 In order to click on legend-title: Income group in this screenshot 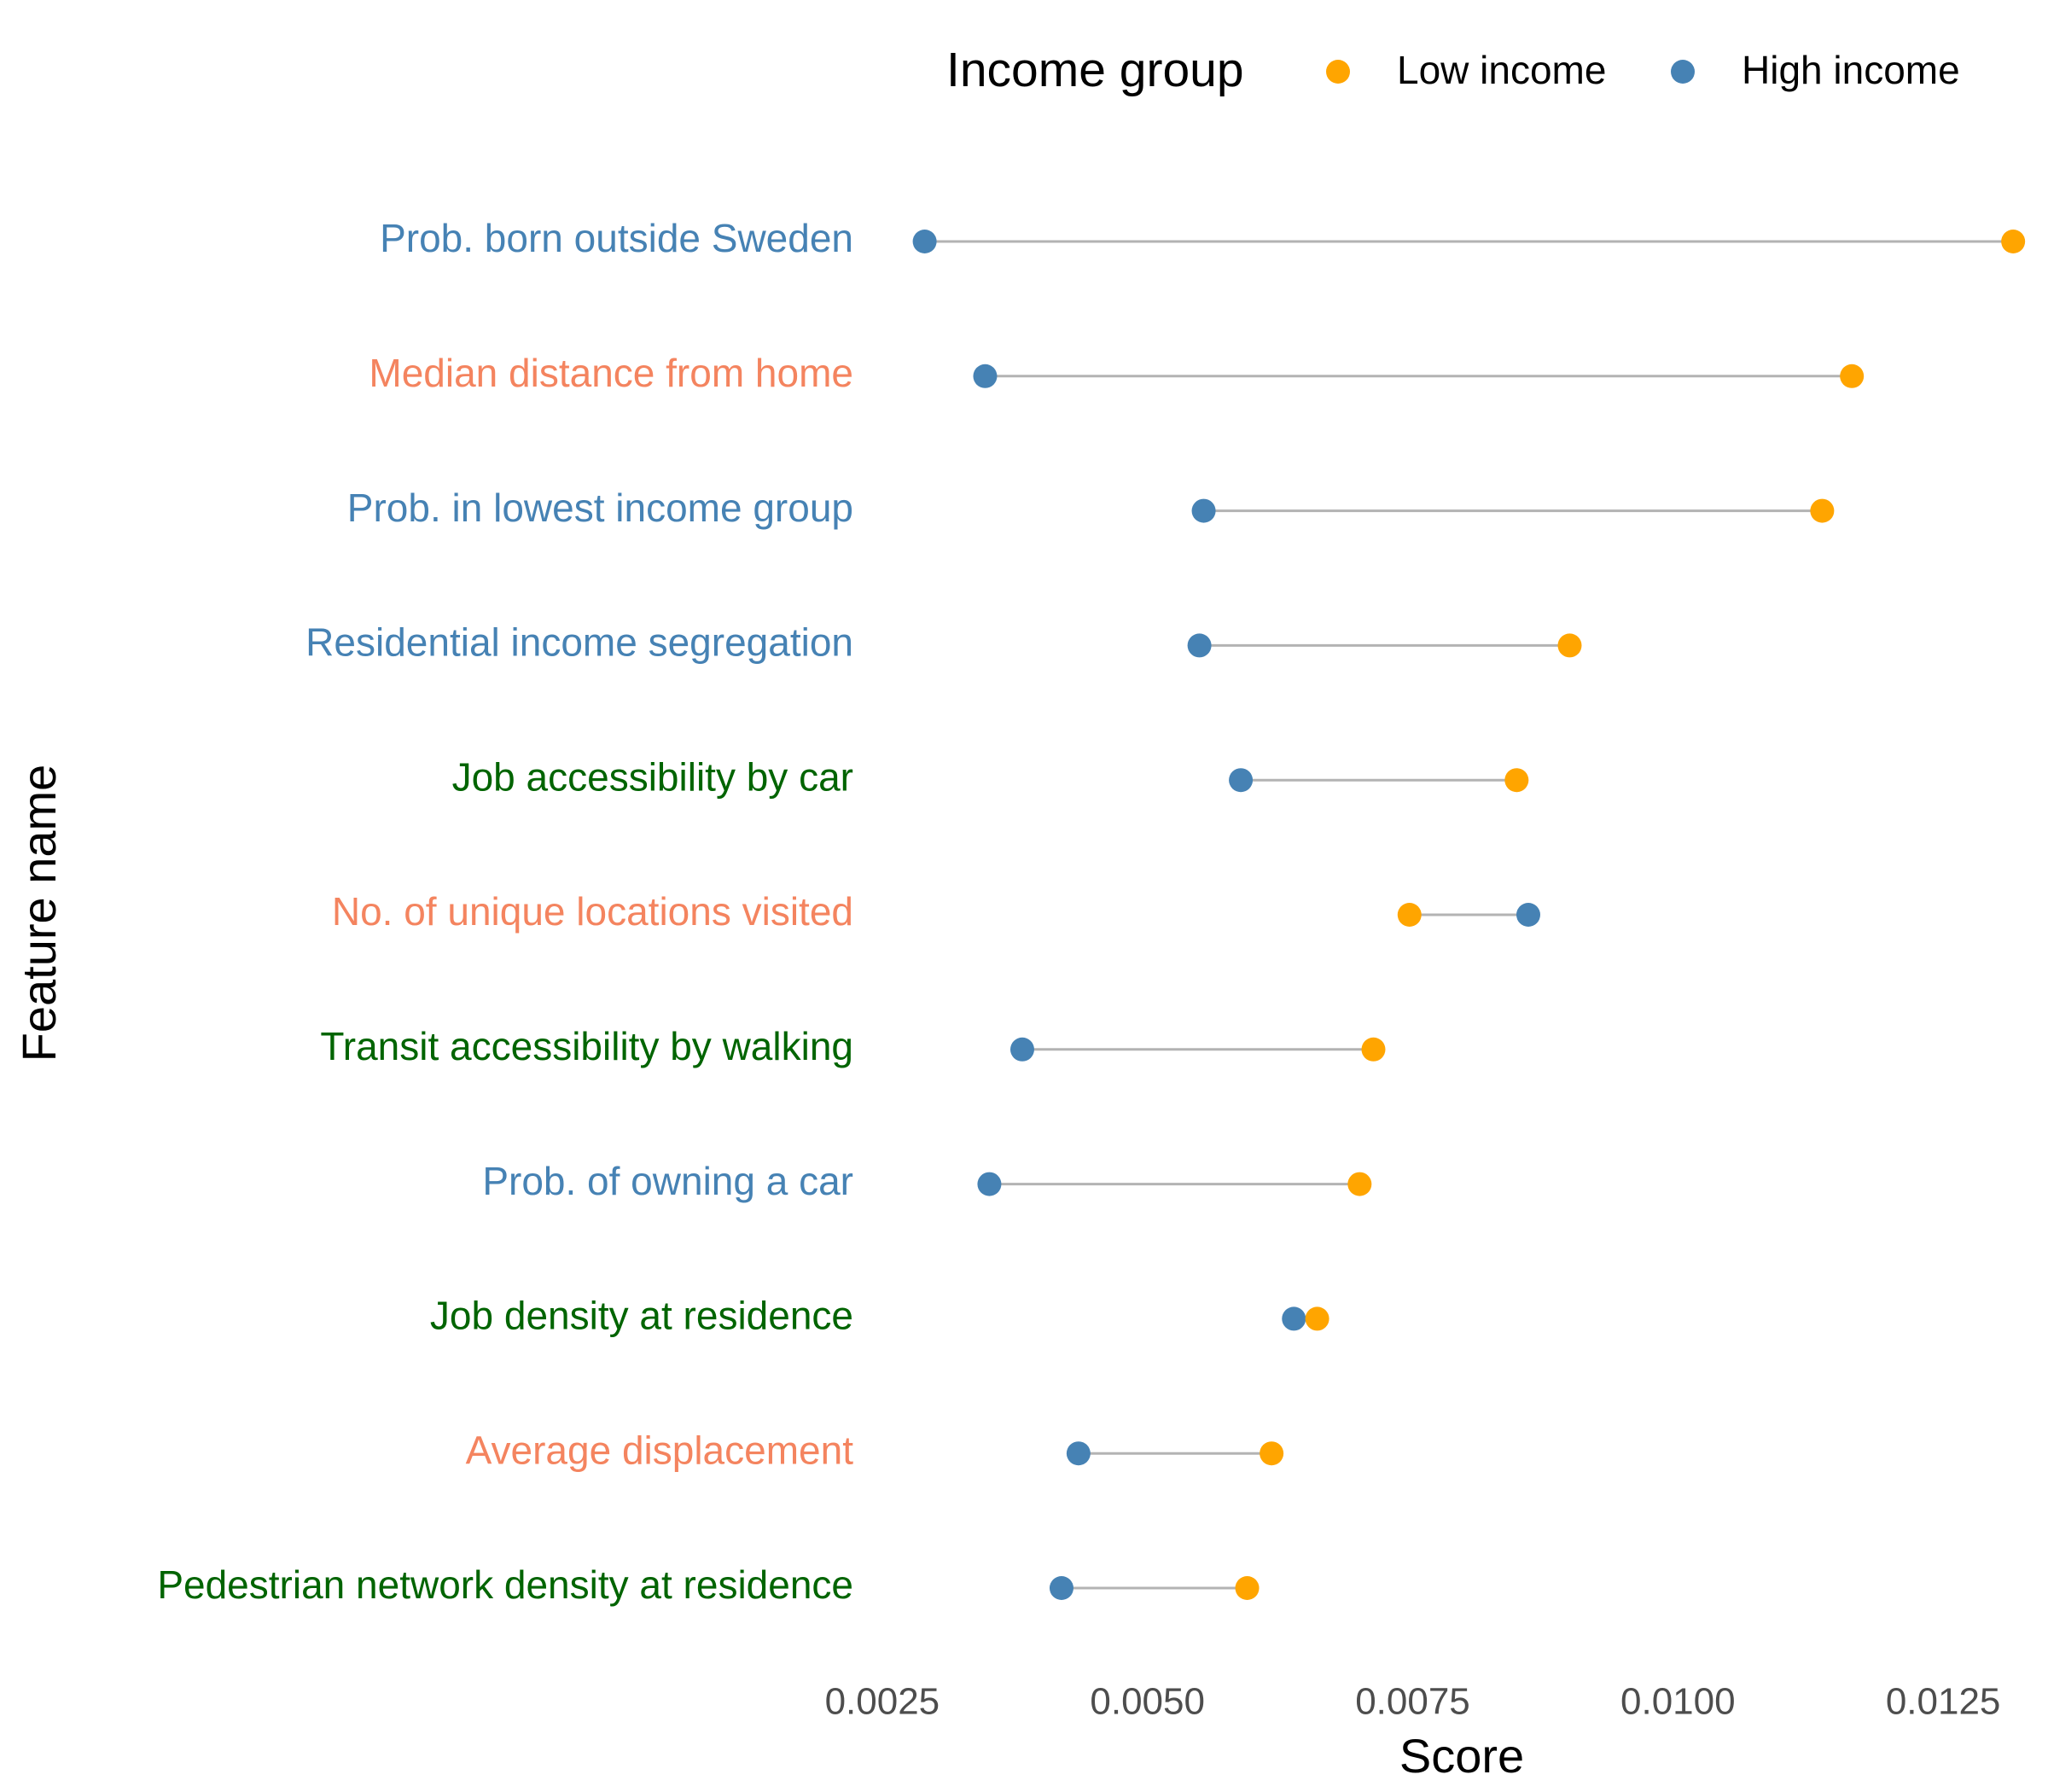, I will do `click(1095, 70)`.